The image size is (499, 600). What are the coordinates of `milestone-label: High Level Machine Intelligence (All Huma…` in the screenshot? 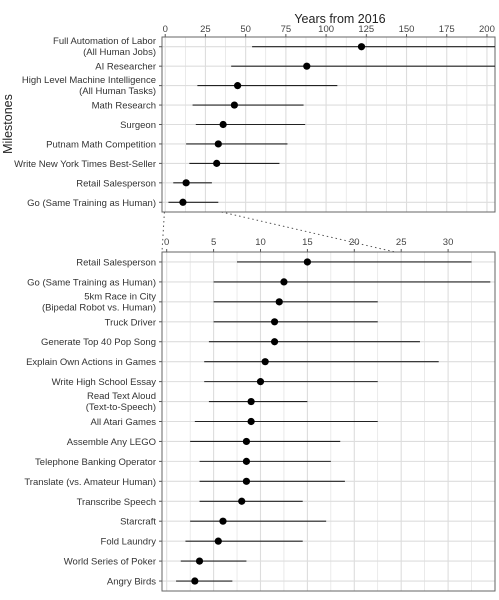 It's located at (89, 86).